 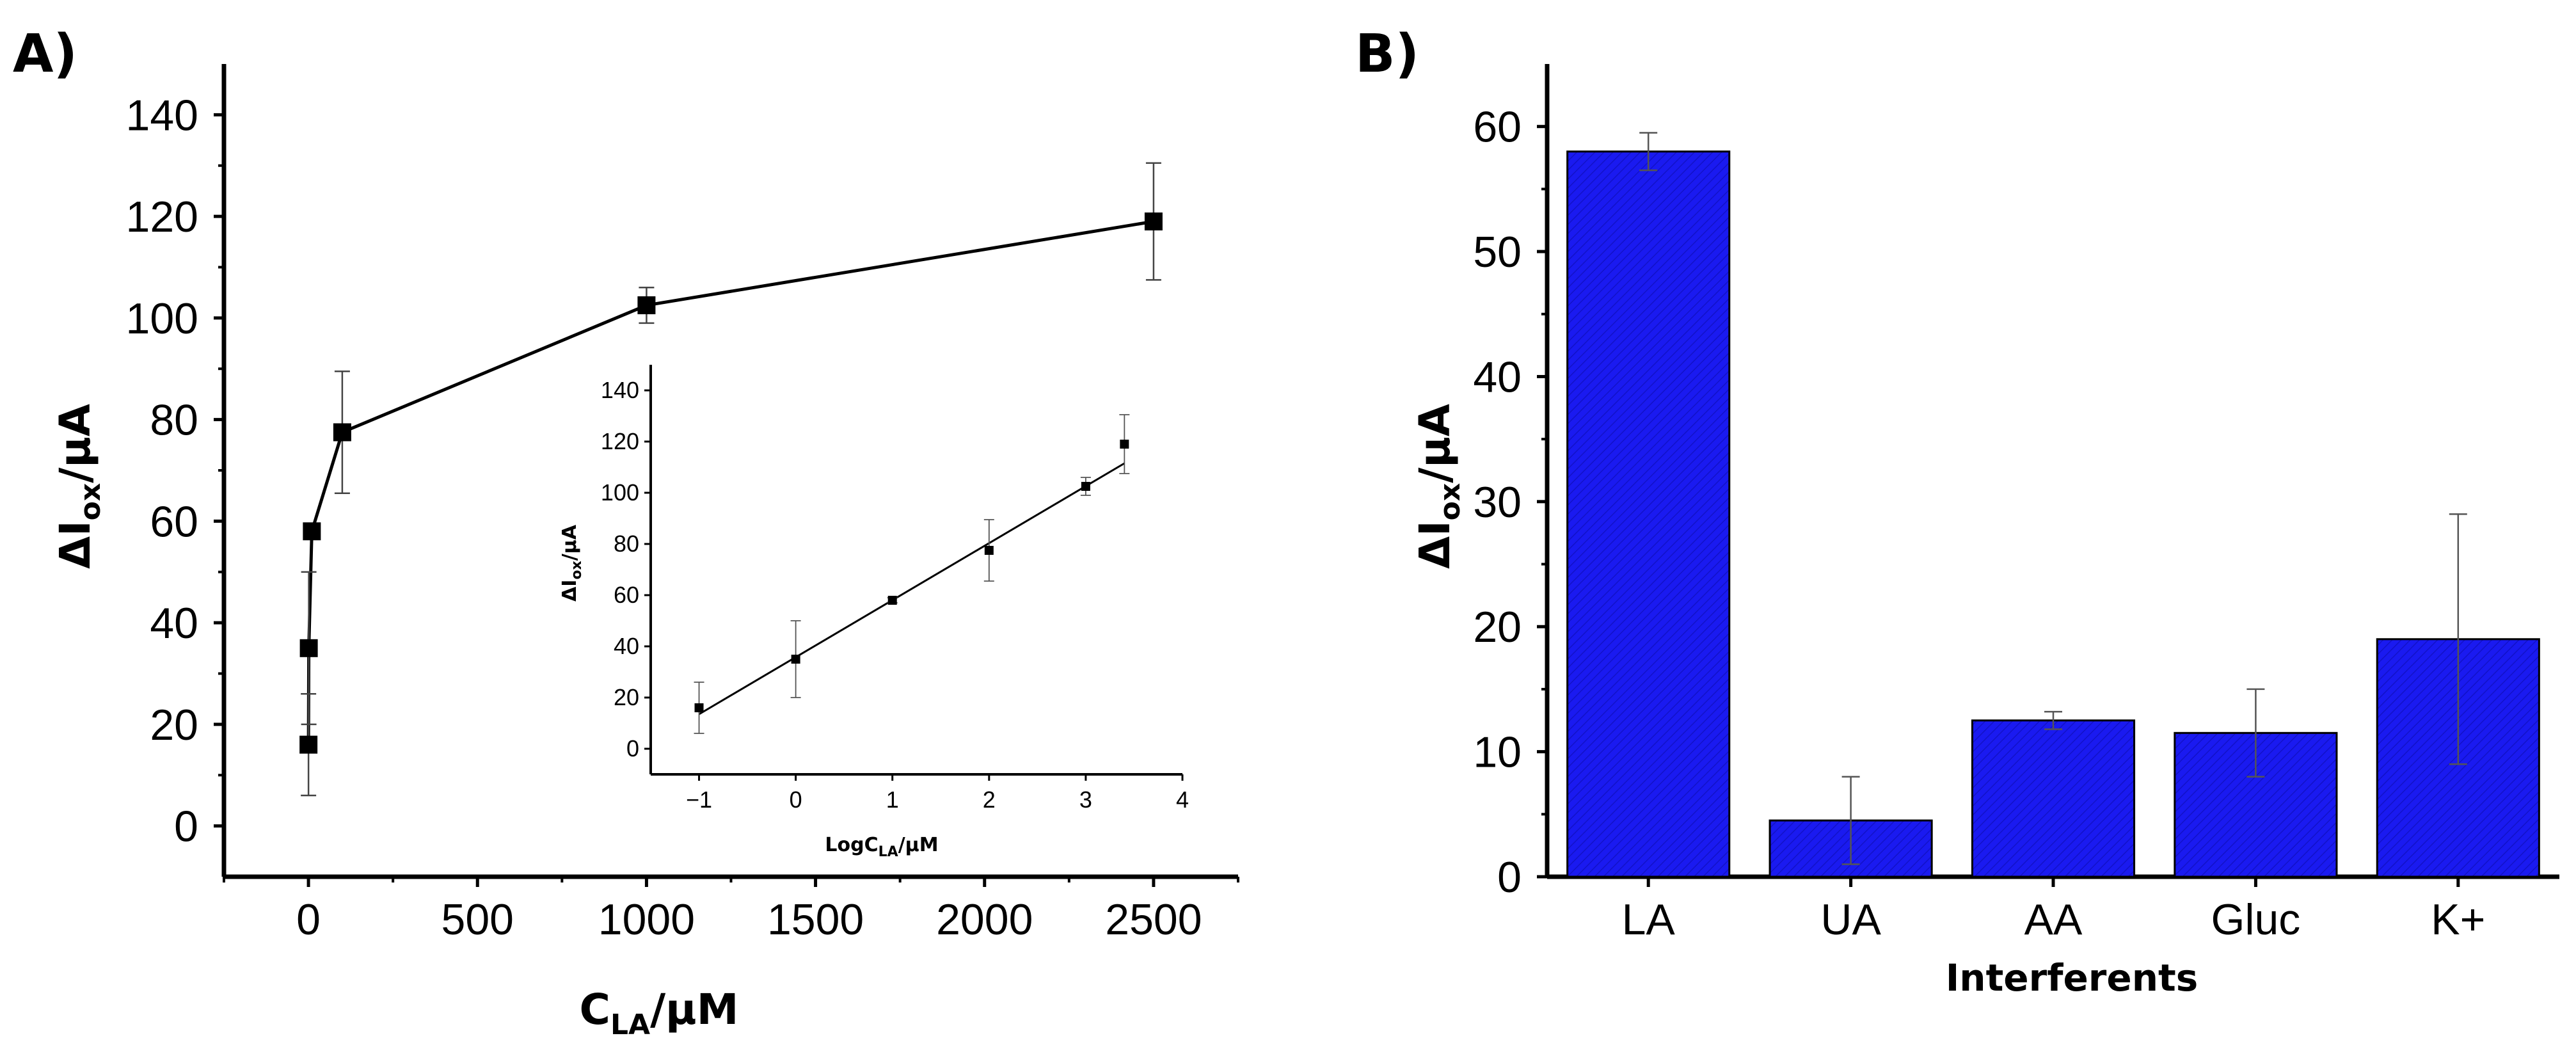 What do you see at coordinates (2458, 919) in the screenshot?
I see `b-x-tick-label: K+` at bounding box center [2458, 919].